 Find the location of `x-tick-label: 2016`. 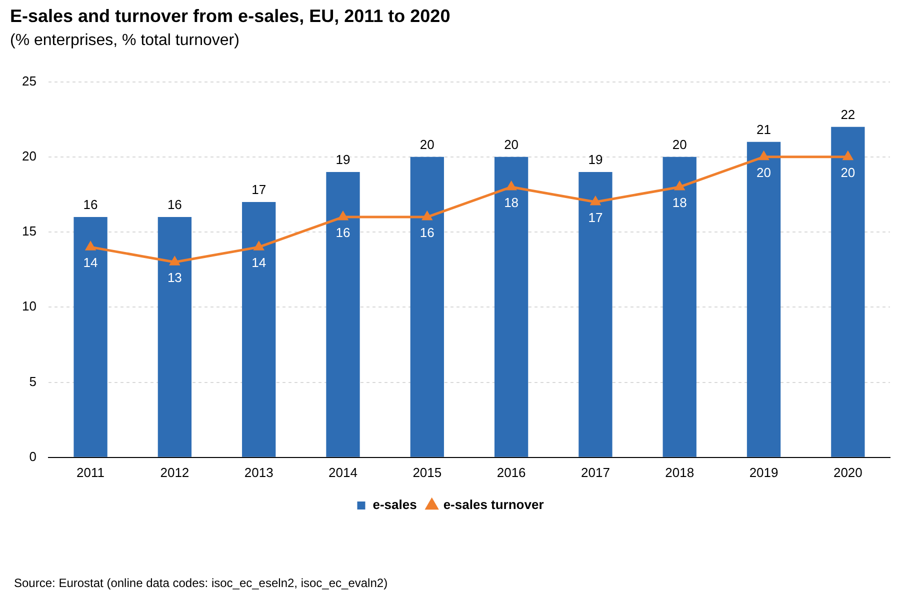

x-tick-label: 2016 is located at coordinates (511, 472).